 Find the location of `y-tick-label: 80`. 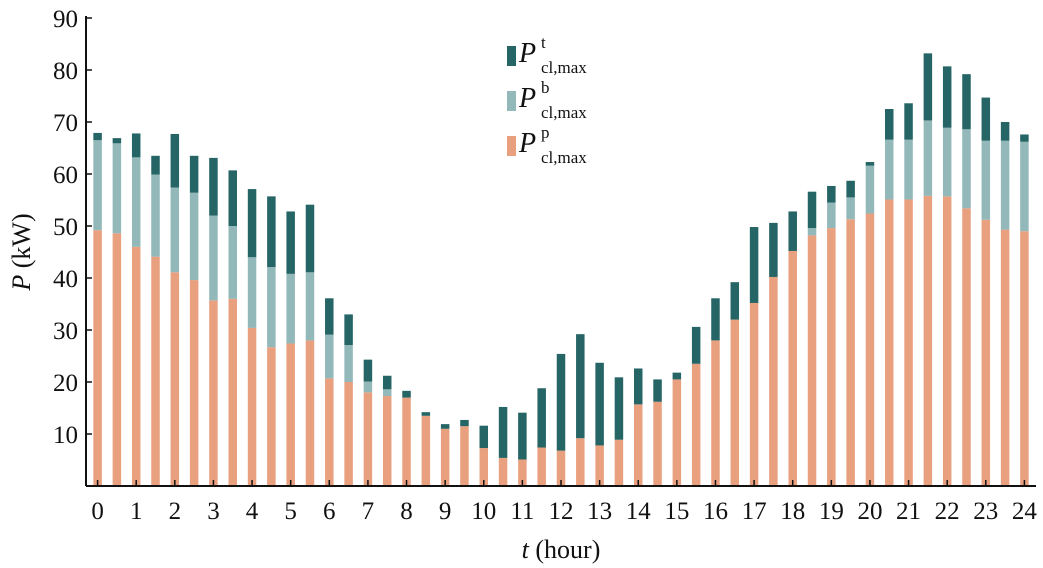

y-tick-label: 80 is located at coordinates (65, 71).